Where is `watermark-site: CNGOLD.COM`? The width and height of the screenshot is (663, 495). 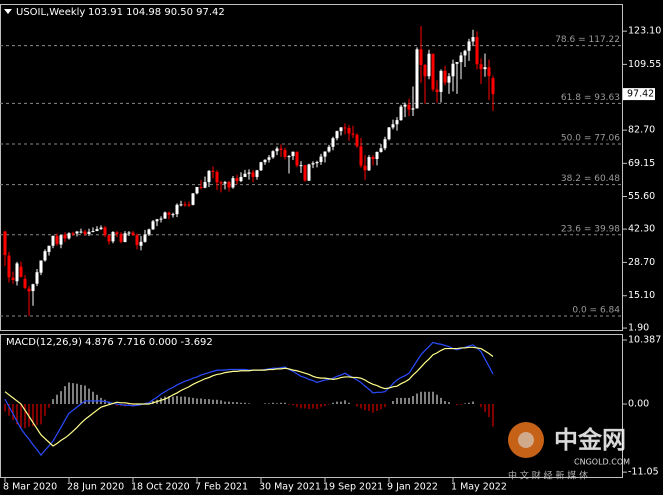
watermark-site: CNGOLD.COM is located at coordinates (602, 462).